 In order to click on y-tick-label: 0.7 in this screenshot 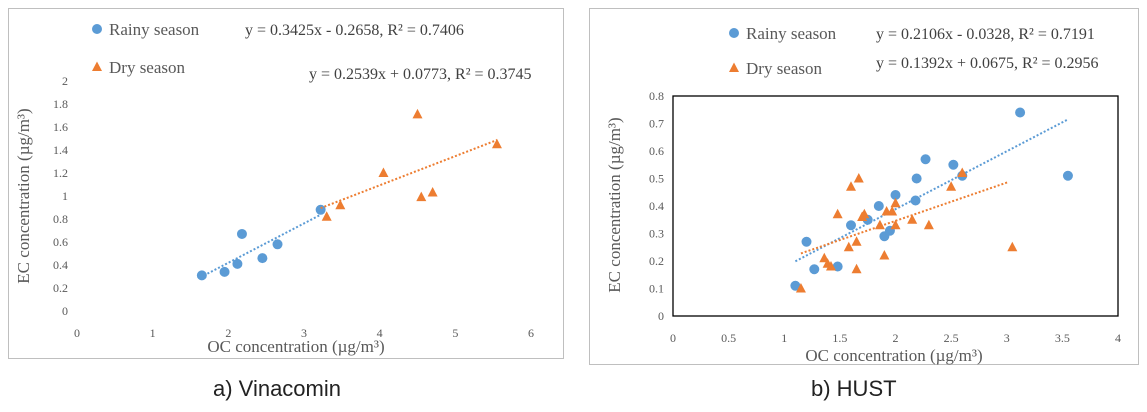, I will do `click(656, 124)`.